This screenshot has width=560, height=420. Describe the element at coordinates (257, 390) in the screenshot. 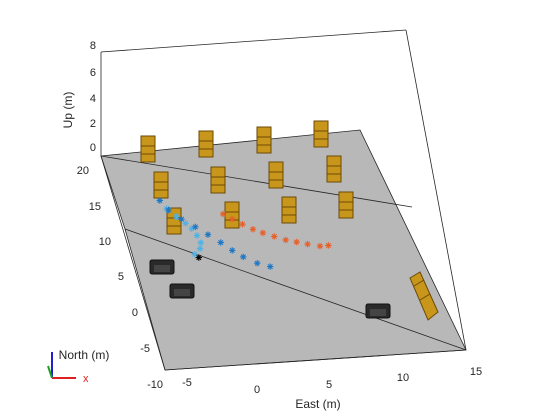

I see `x-tick-label: 0` at that location.